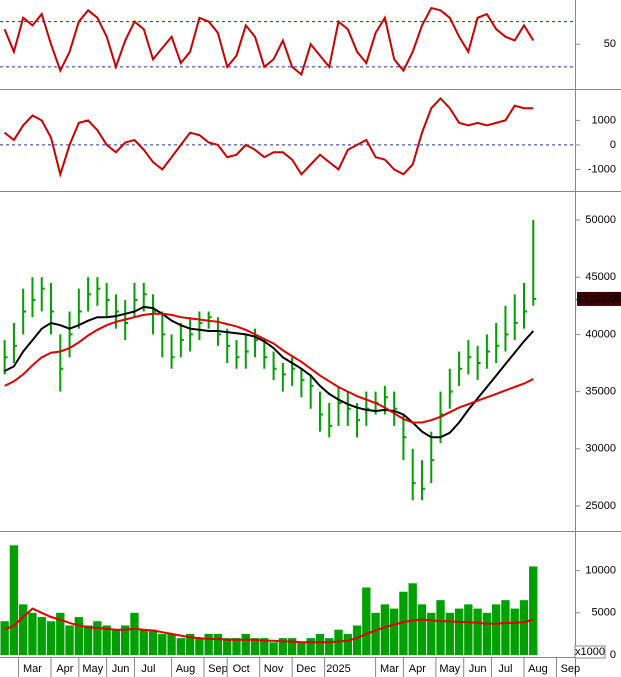  I want to click on y-tick-label: 10000, so click(600, 571).